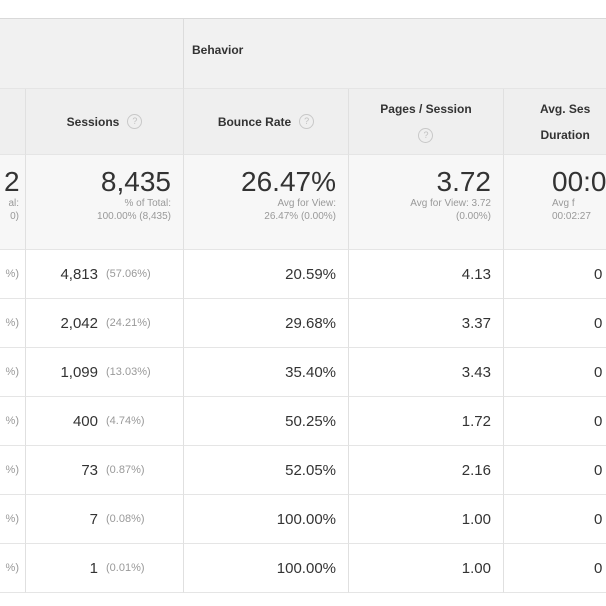  I want to click on table-row: %) 73 (0.87%) 52.05% 2.16 0, so click(303, 470).